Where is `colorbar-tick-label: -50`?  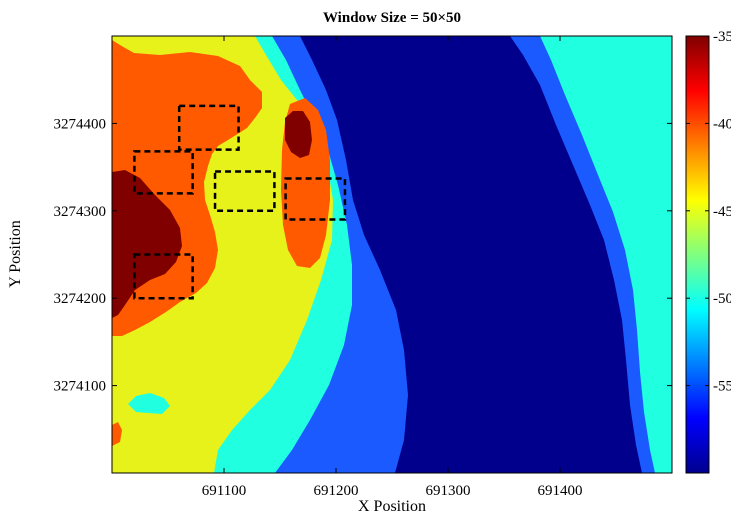 colorbar-tick-label: -50 is located at coordinates (722, 299).